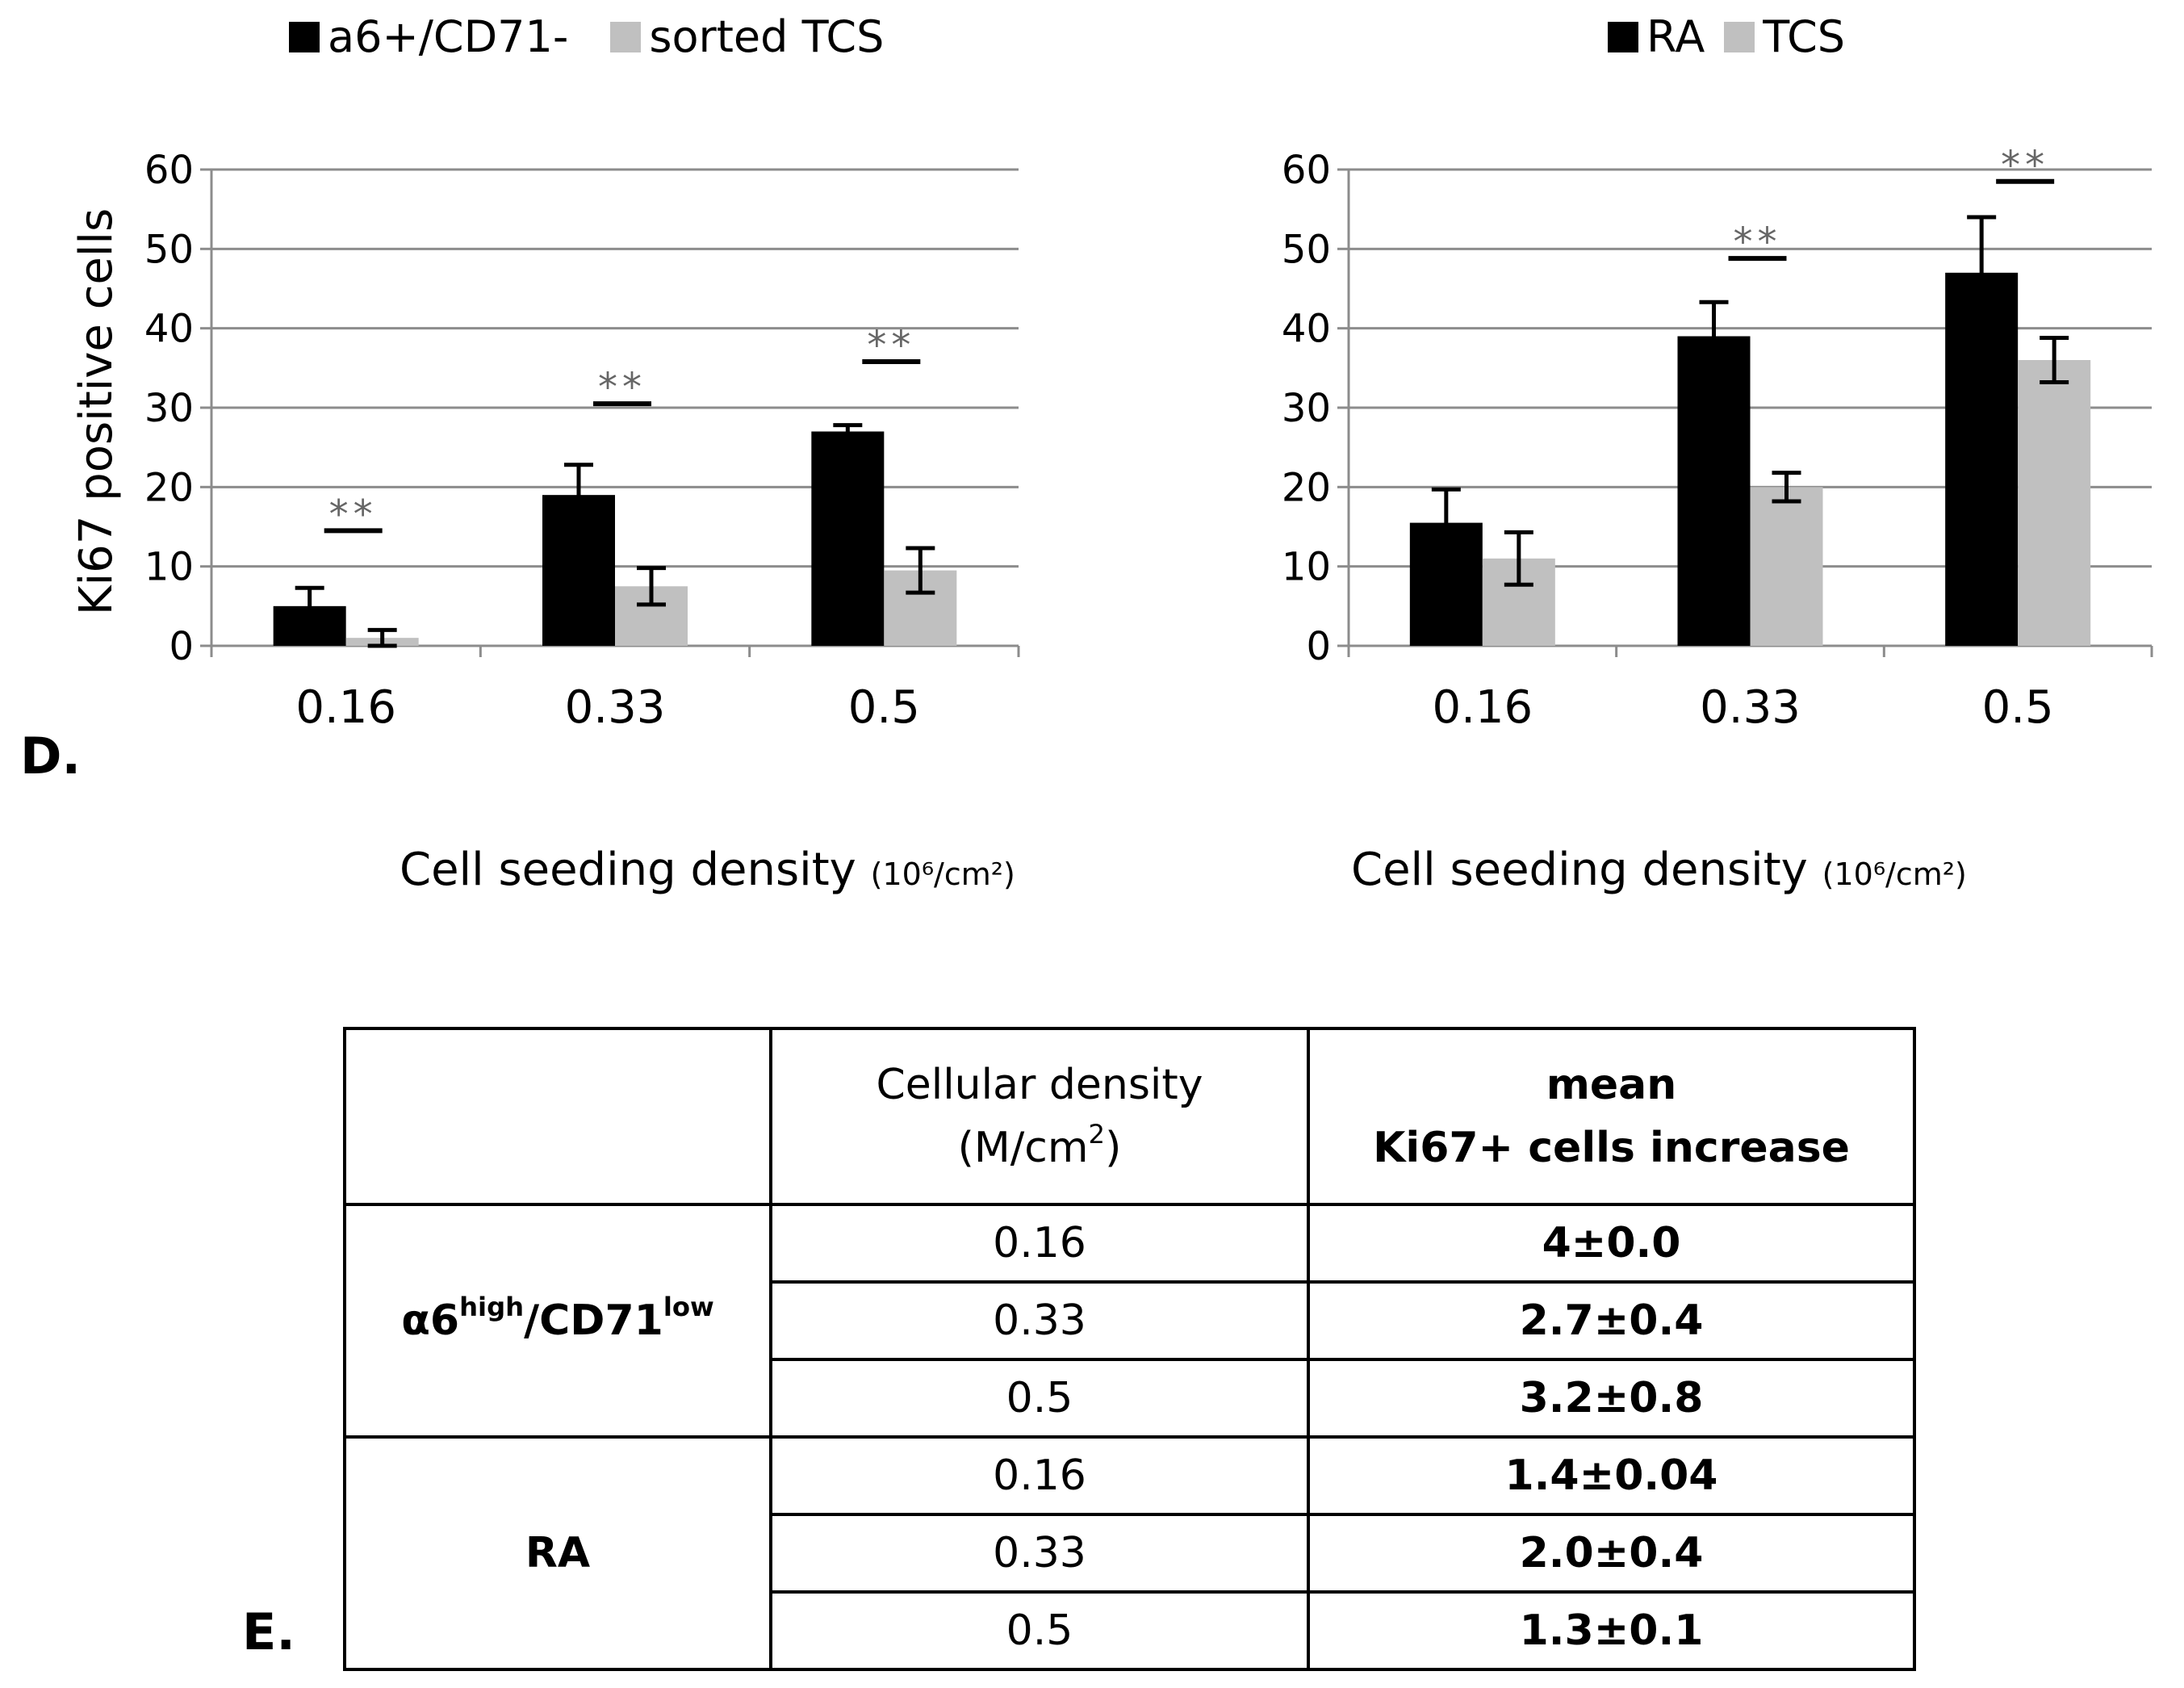 Image resolution: width=2184 pixels, height=1688 pixels. What do you see at coordinates (1982, 459) in the screenshot?
I see `bar-ra-0.5` at bounding box center [1982, 459].